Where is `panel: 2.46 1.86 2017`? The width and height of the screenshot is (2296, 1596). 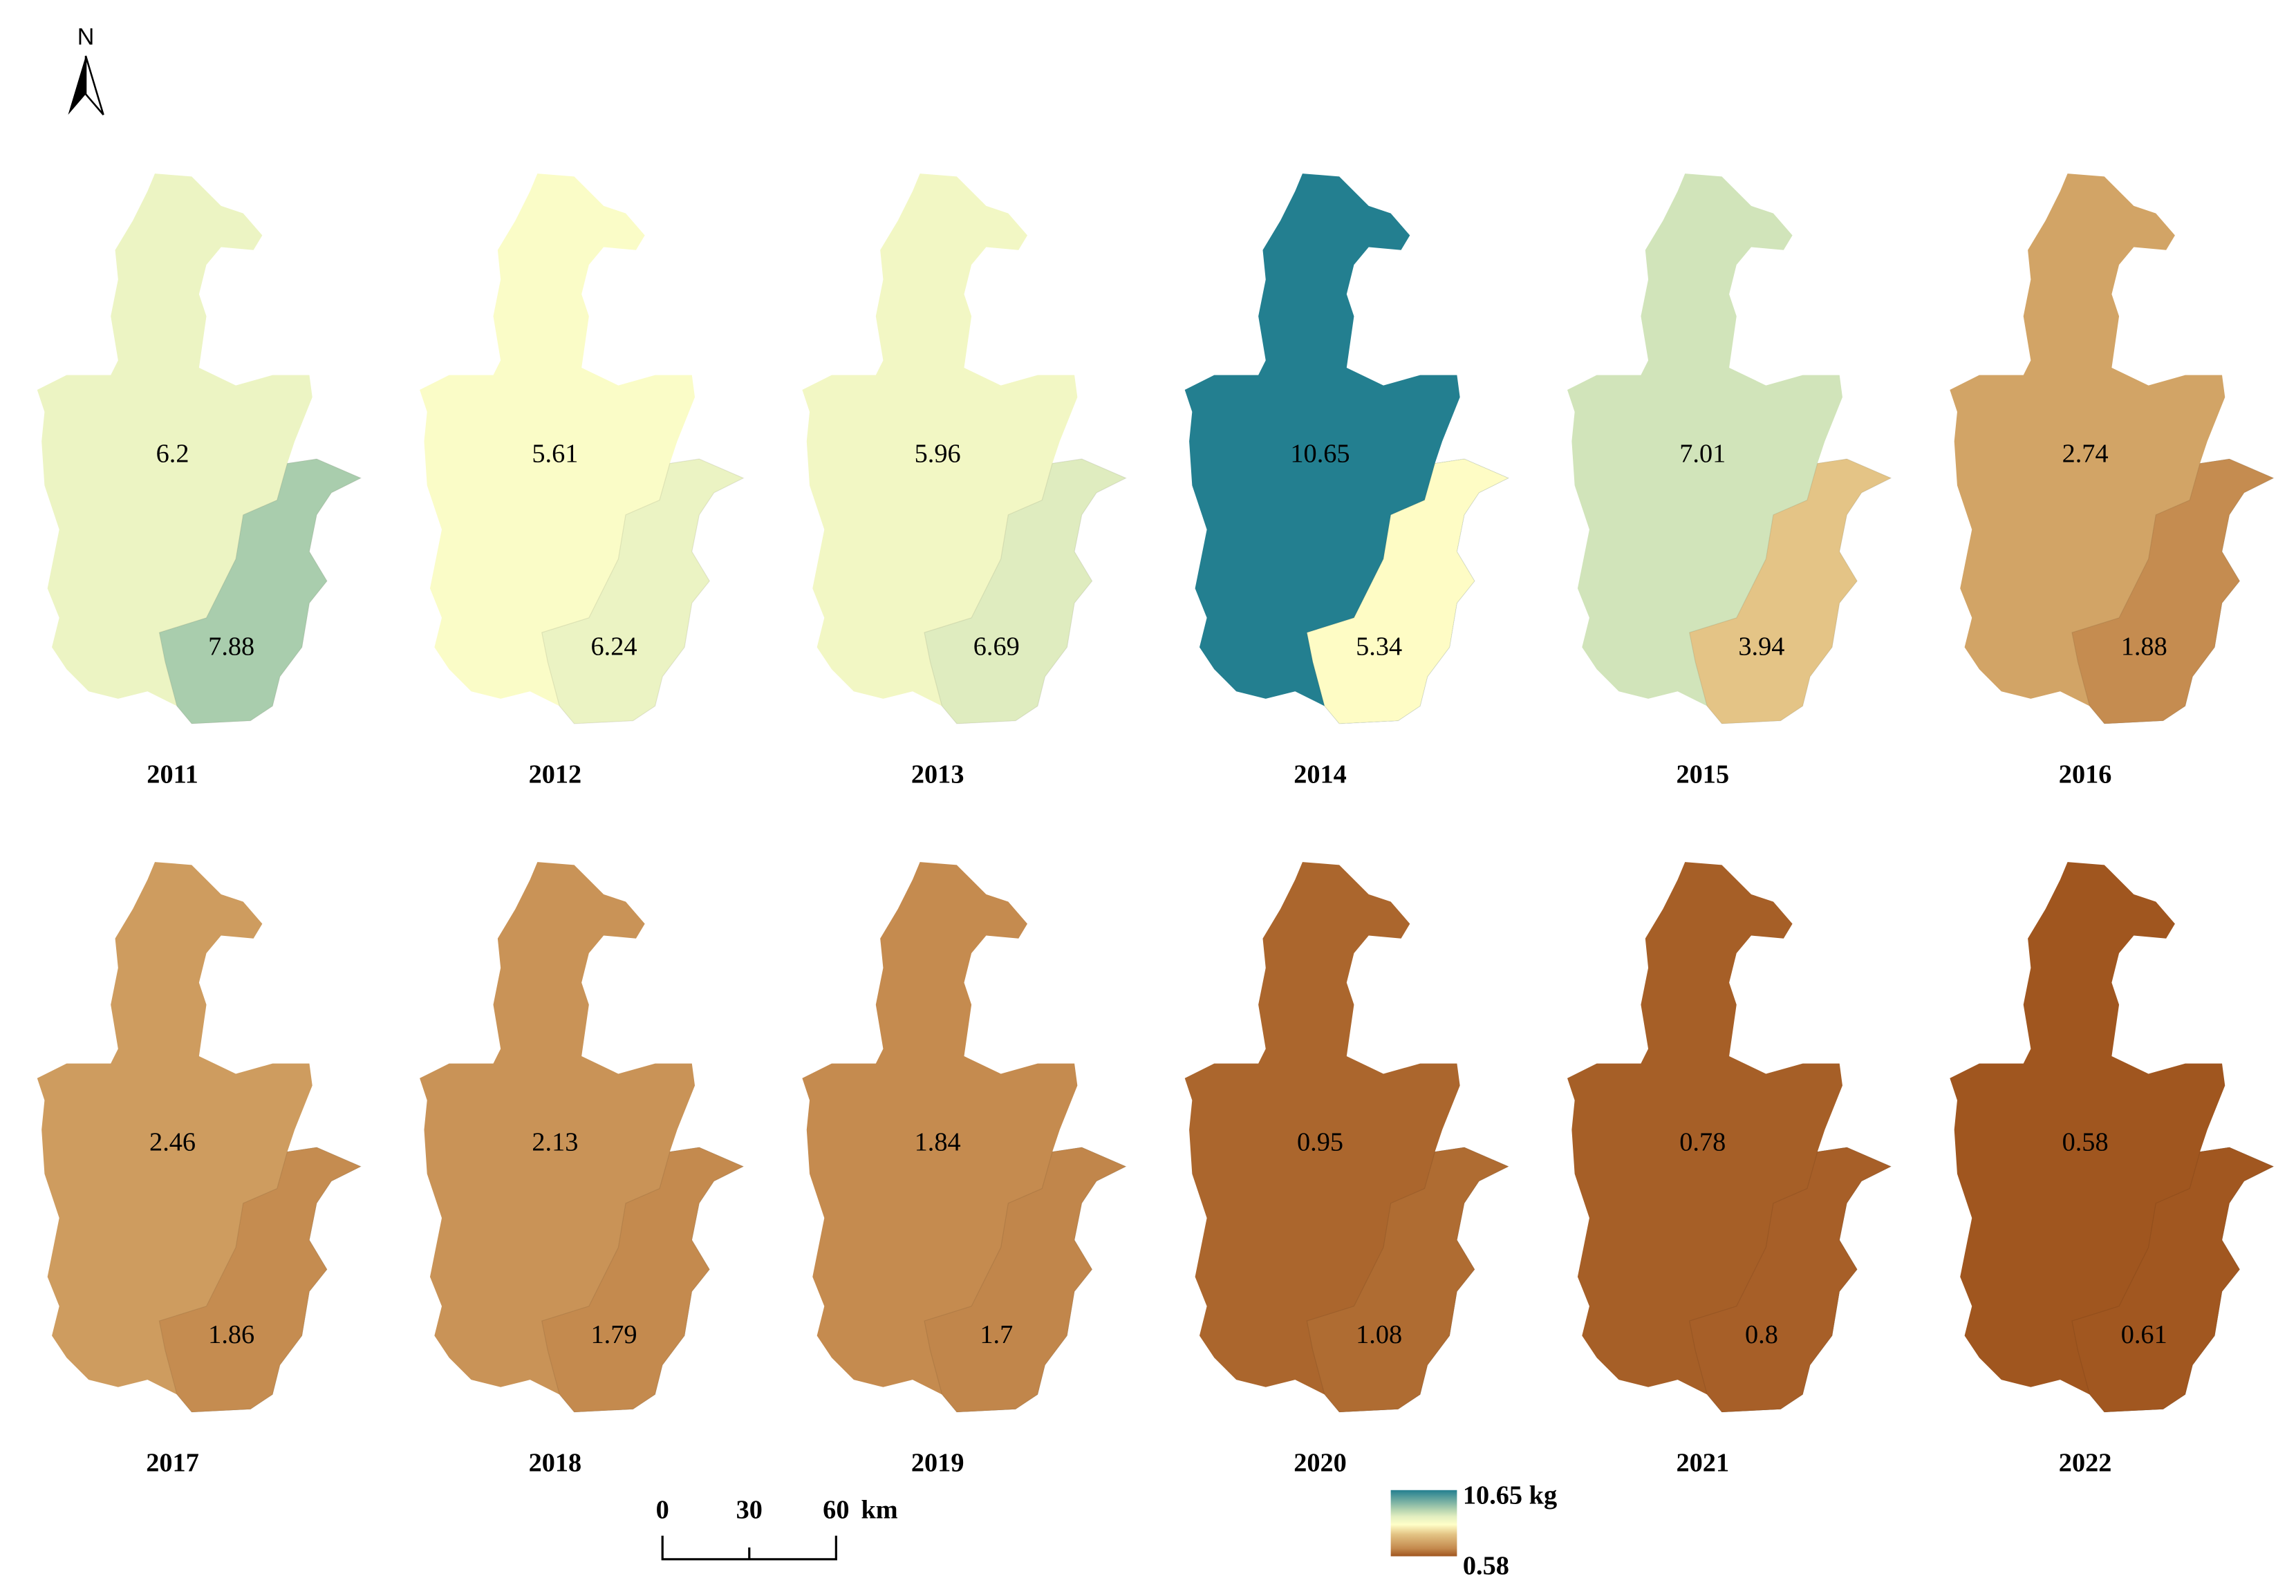
panel: 2.46 1.86 2017 is located at coordinates (199, 1169).